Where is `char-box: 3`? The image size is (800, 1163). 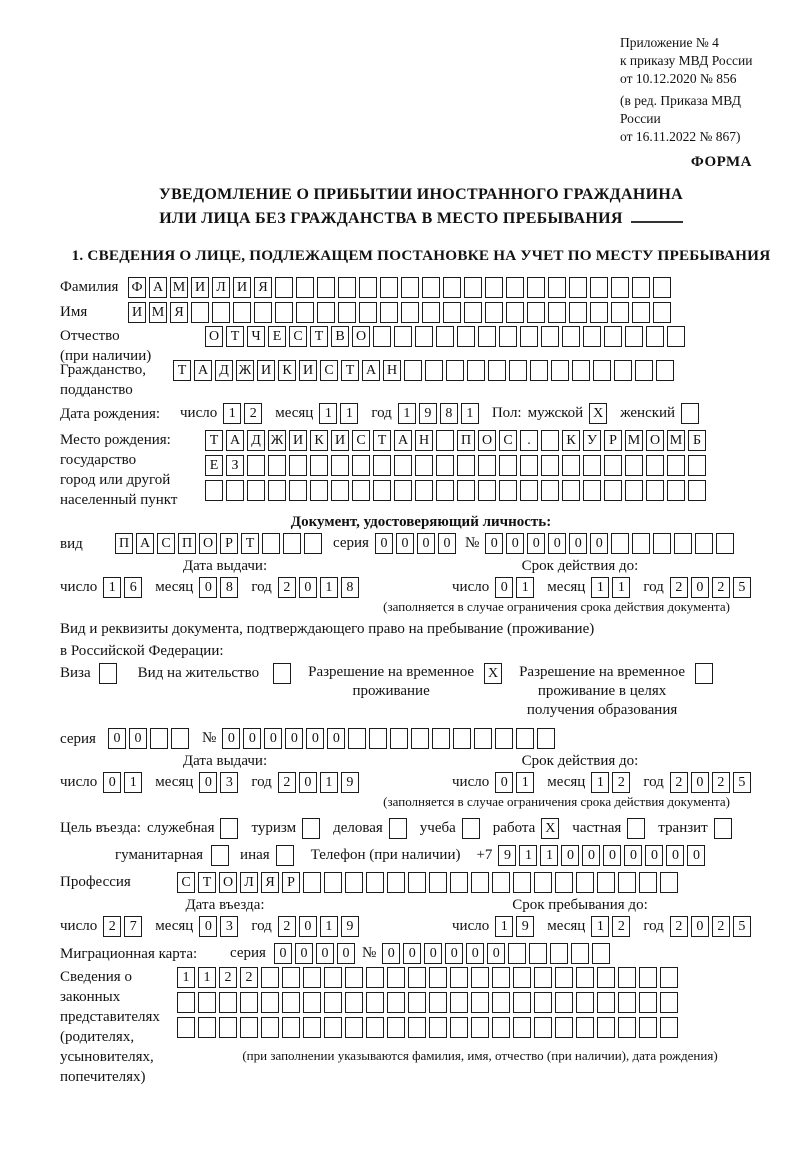 char-box: 3 is located at coordinates (229, 926).